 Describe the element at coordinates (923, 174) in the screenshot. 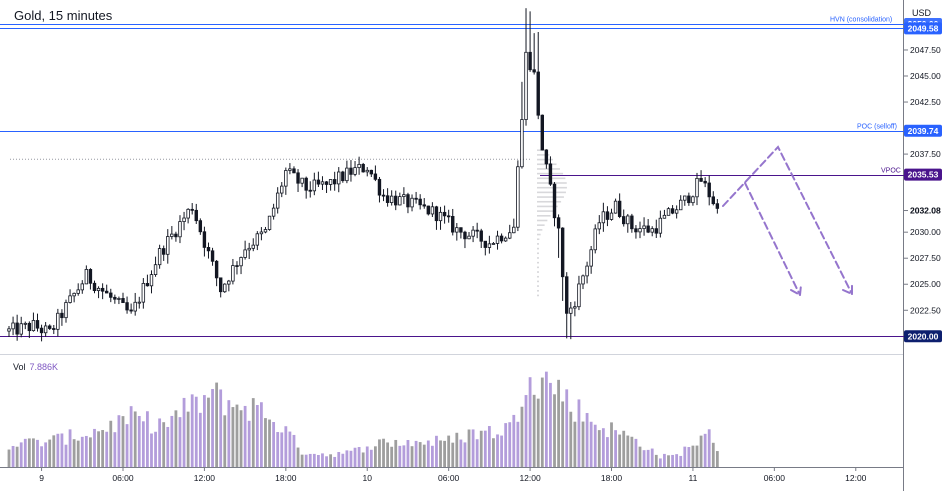

I see `price-badge` at that location.